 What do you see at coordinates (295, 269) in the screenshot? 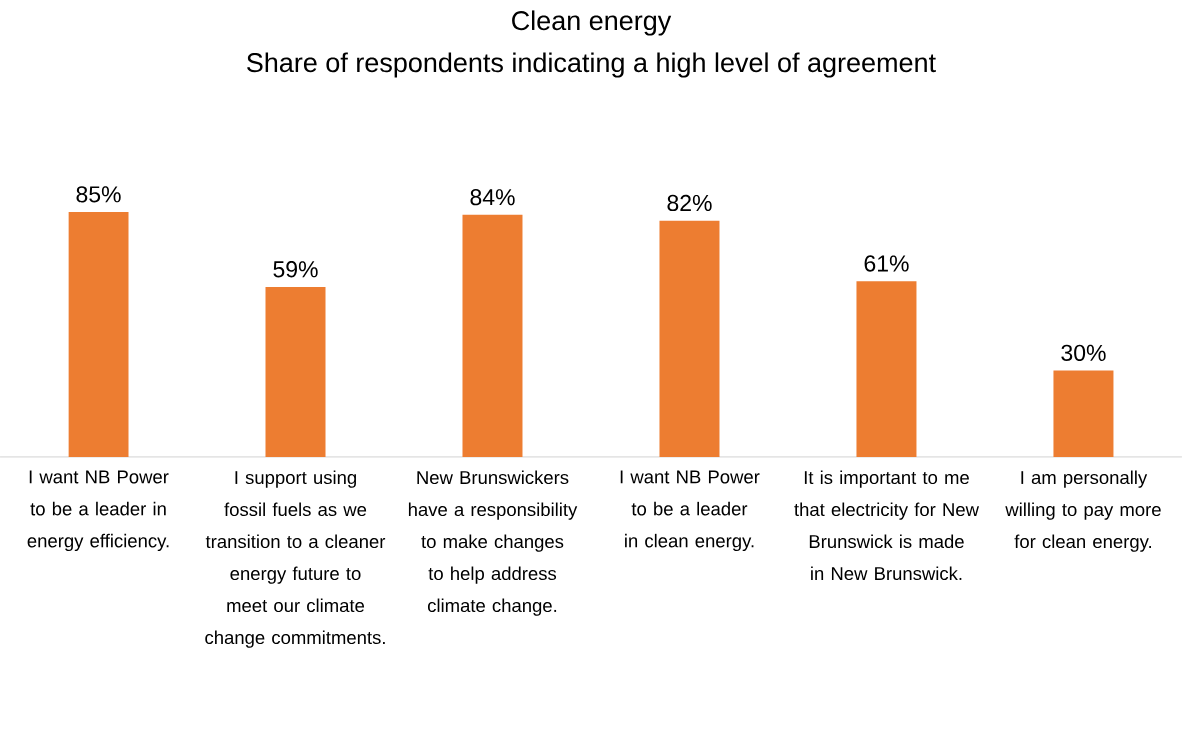
I see `data-label: 59%` at bounding box center [295, 269].